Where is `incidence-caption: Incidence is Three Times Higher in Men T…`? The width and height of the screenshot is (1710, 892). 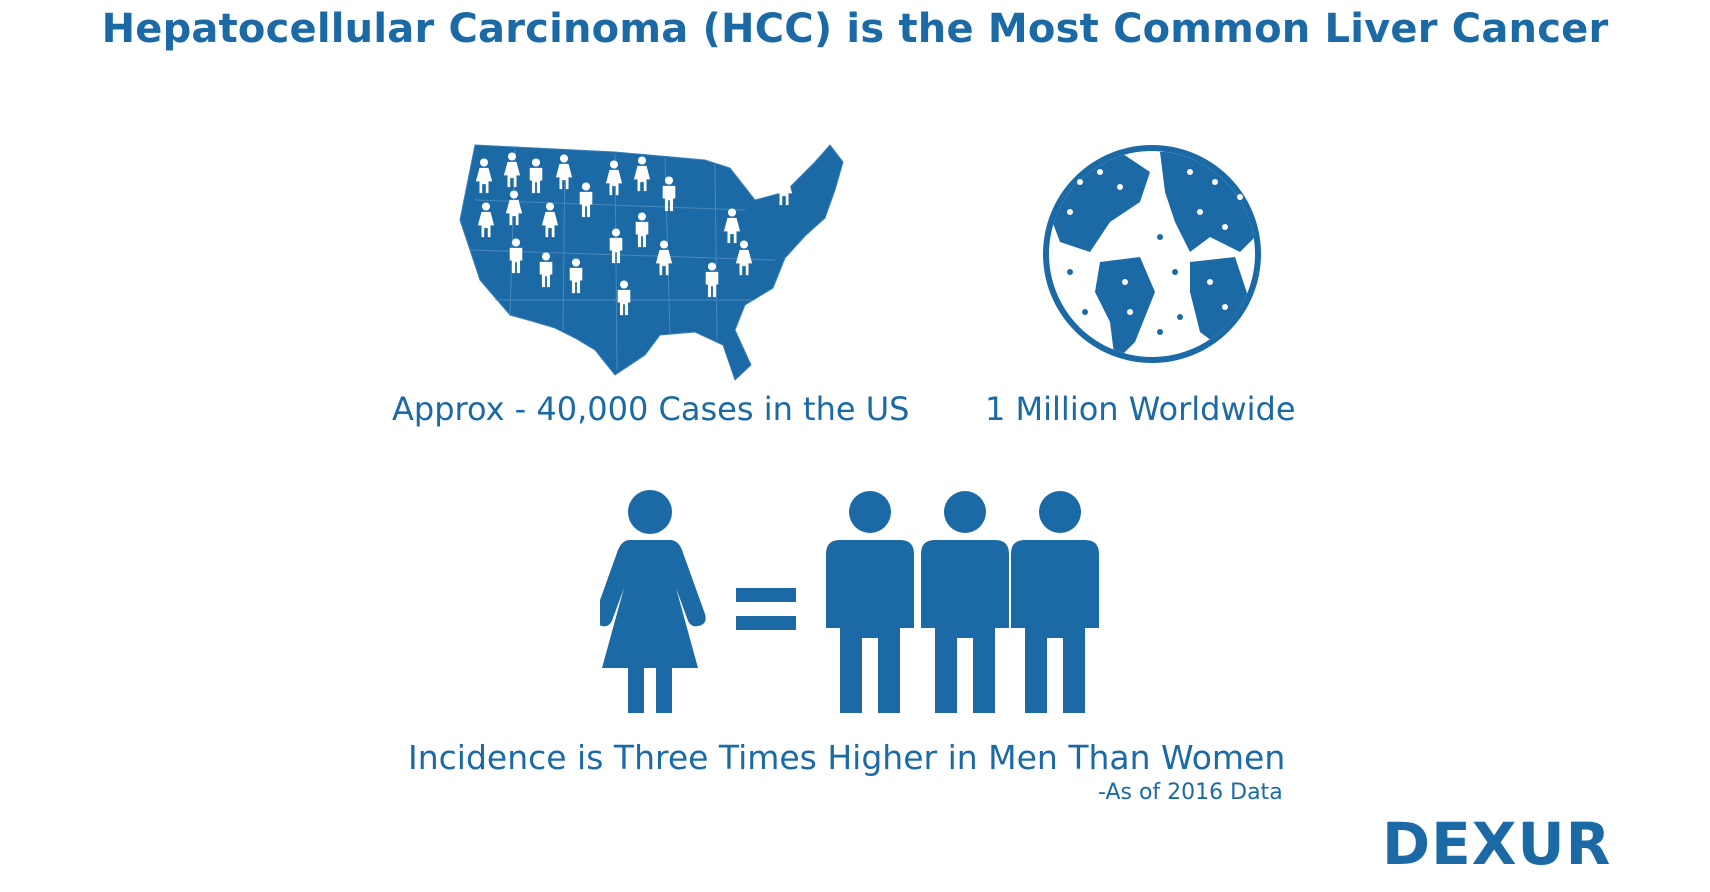
incidence-caption: Incidence is Three Times Higher in Men T… is located at coordinates (847, 757).